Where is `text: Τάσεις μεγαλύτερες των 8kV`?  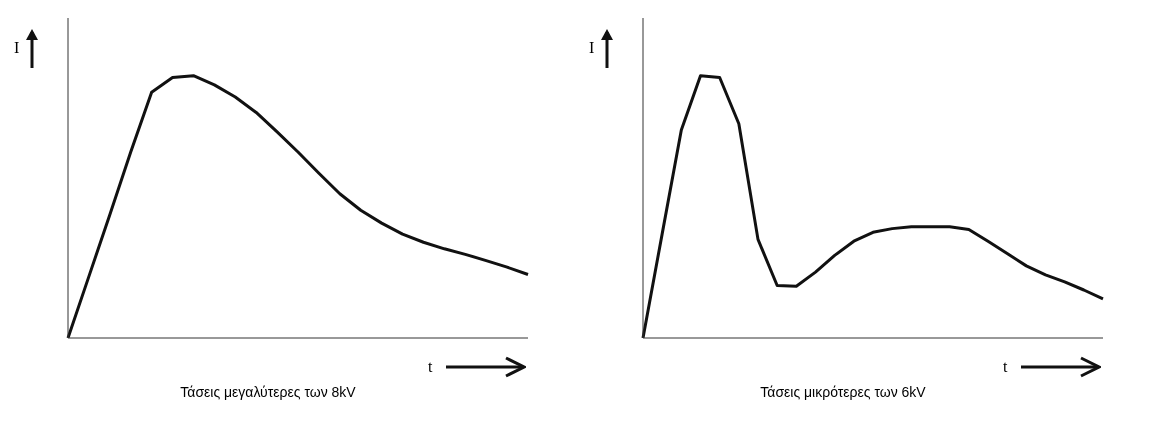
text: Τάσεις μεγαλύτερες των 8kV is located at coordinates (268, 392).